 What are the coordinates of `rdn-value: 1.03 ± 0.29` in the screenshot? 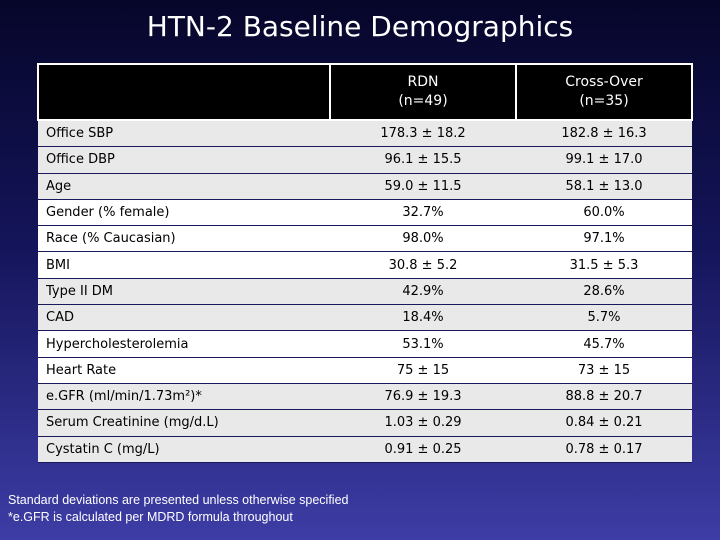 It's located at (423, 423).